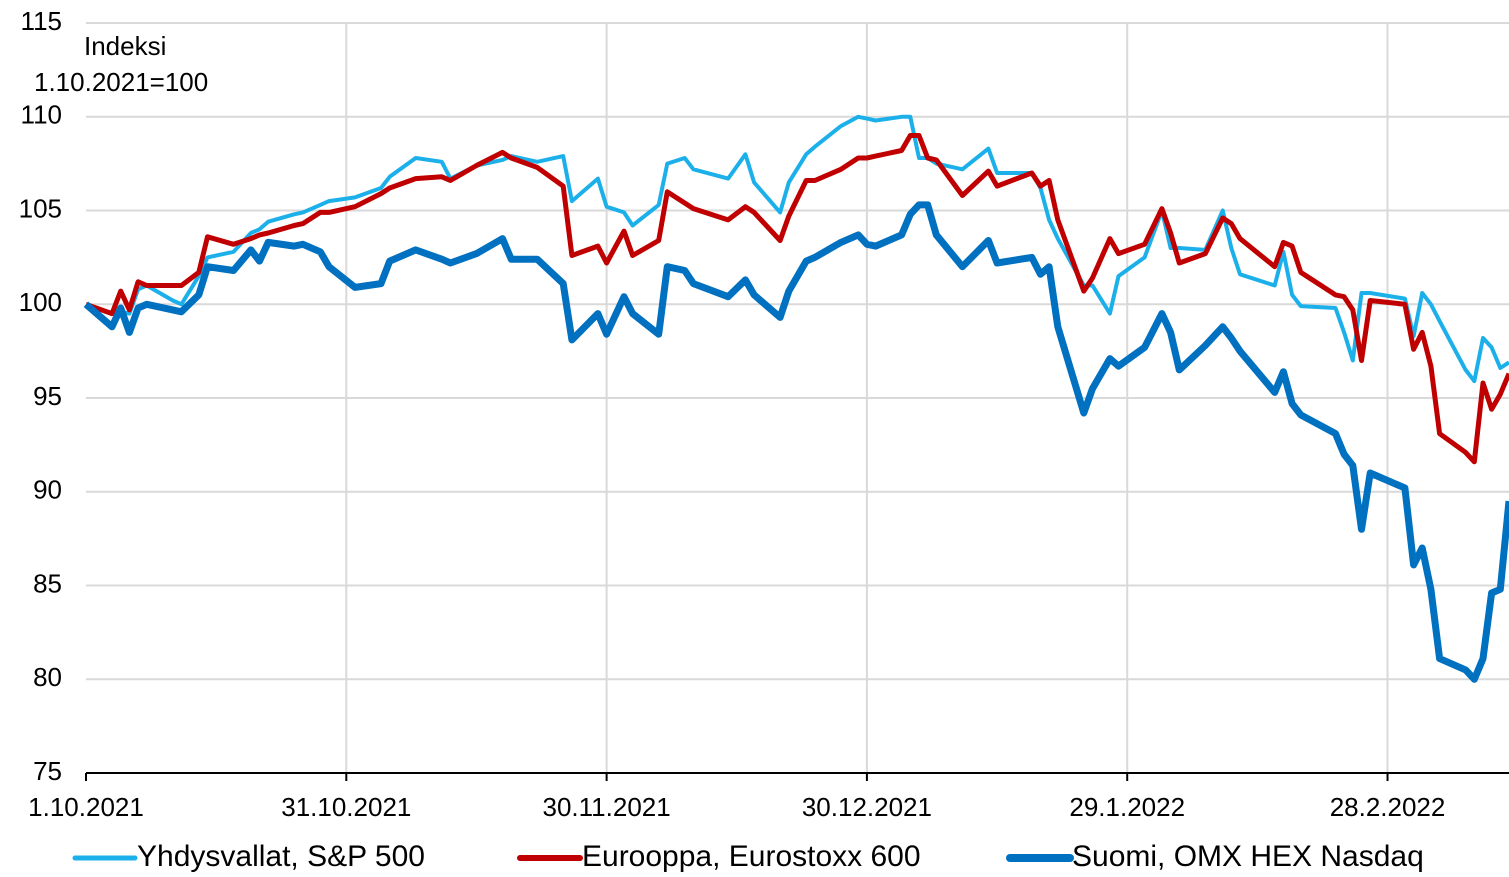  I want to click on y-tick-label: 115, so click(41, 21).